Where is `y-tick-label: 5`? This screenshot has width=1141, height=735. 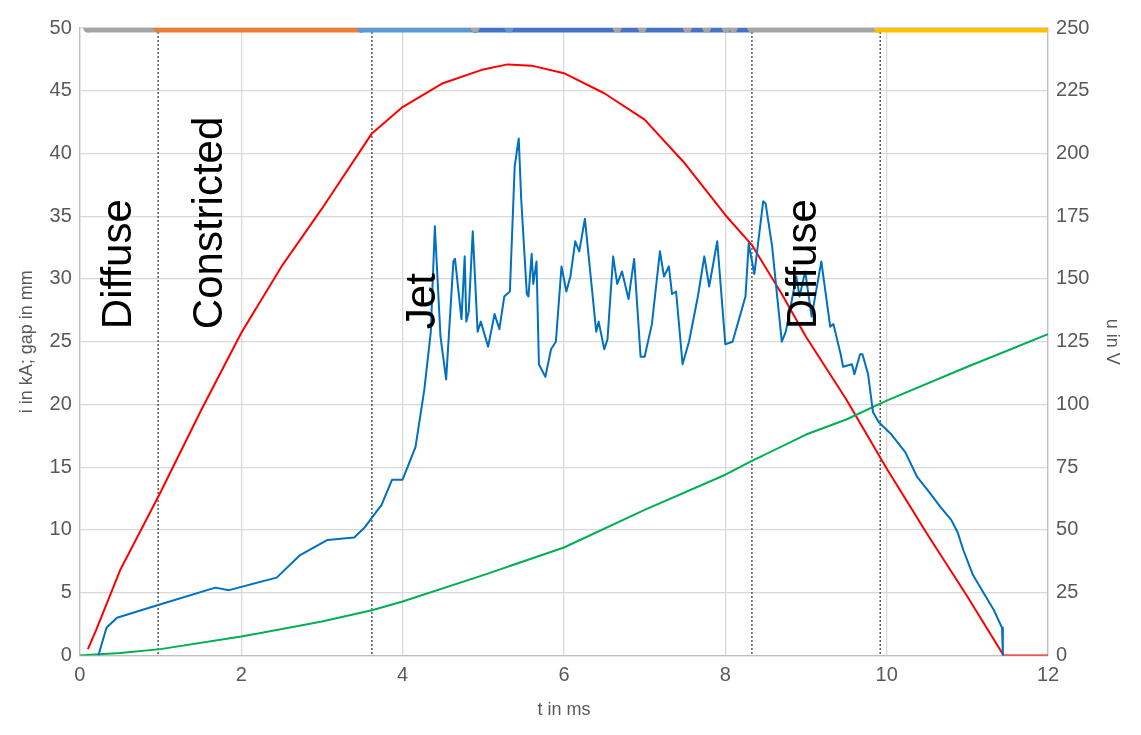 y-tick-label: 5 is located at coordinates (66, 591).